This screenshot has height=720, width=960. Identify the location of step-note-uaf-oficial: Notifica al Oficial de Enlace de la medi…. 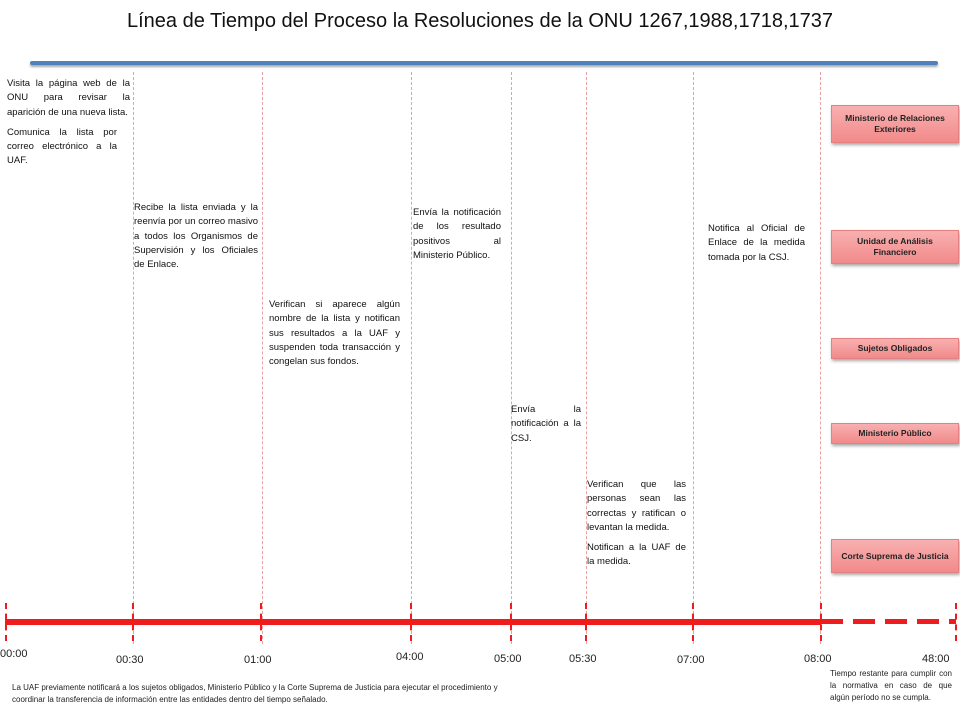
(756, 246).